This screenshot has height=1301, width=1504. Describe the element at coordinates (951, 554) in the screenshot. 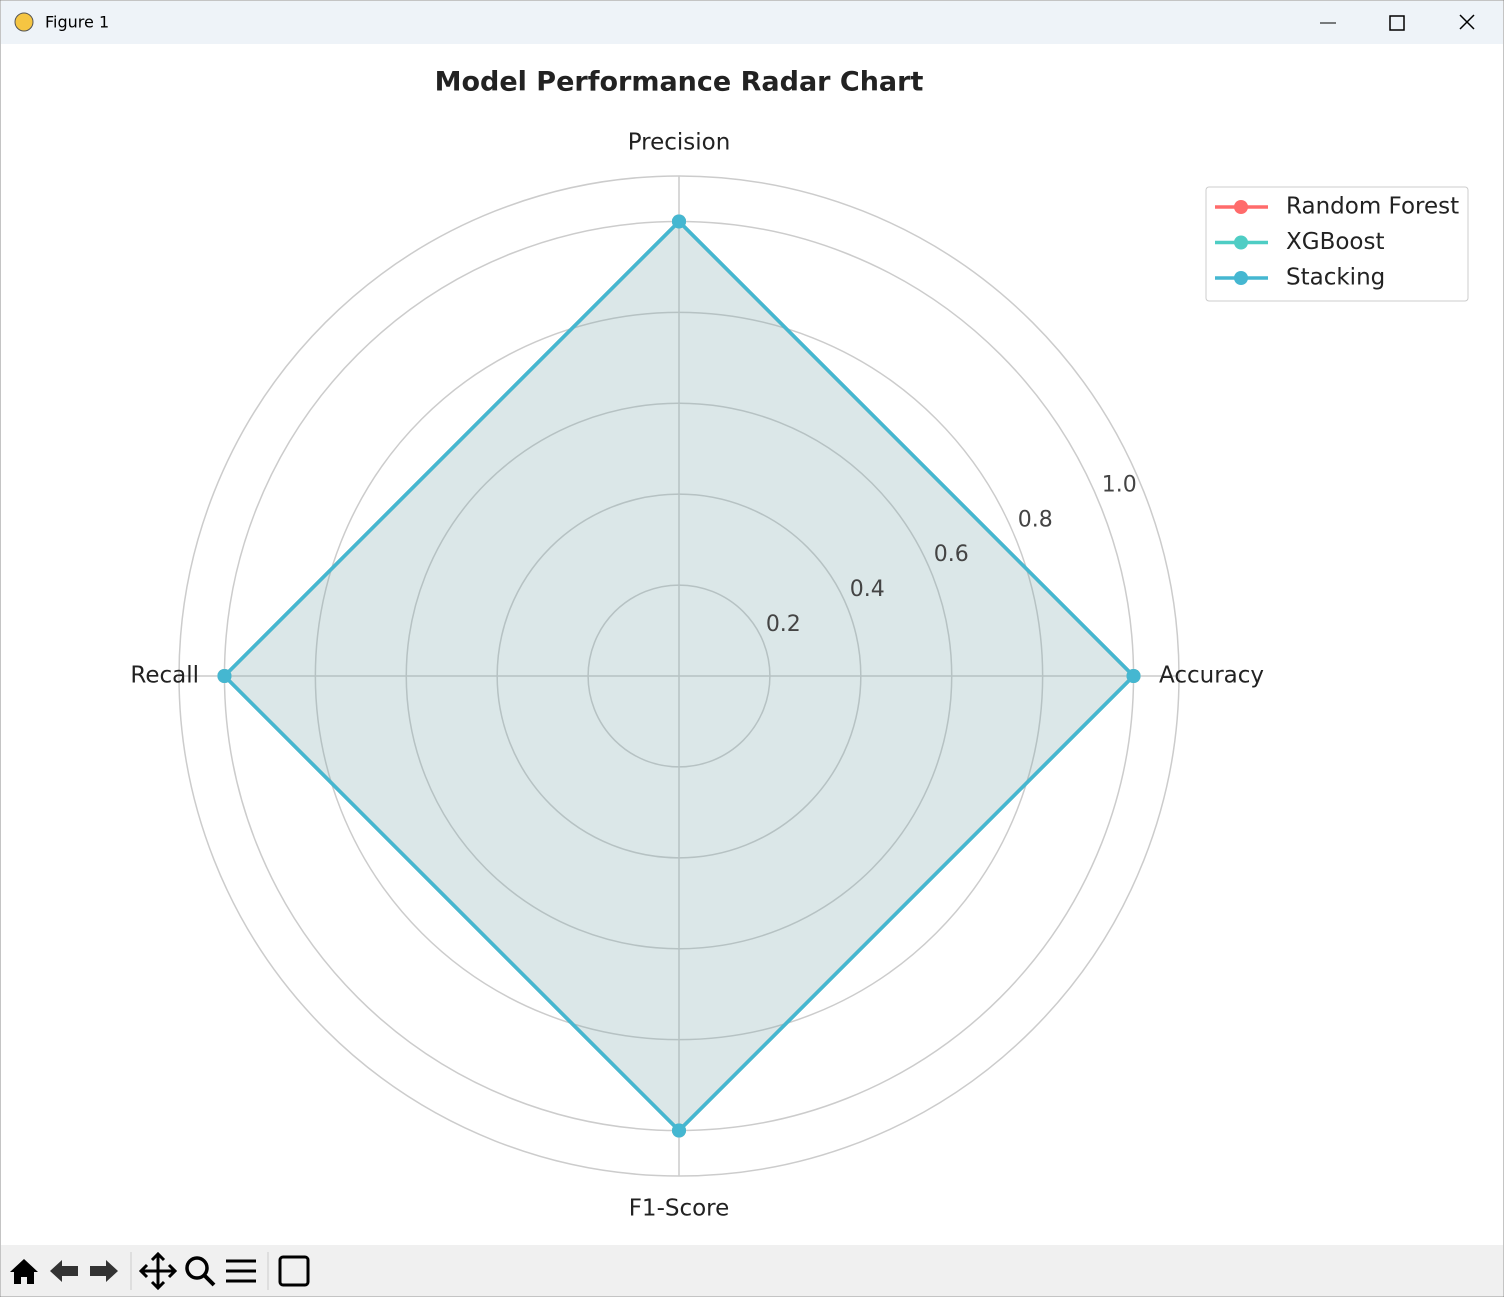

I see `r-tick-label: 0.6` at that location.